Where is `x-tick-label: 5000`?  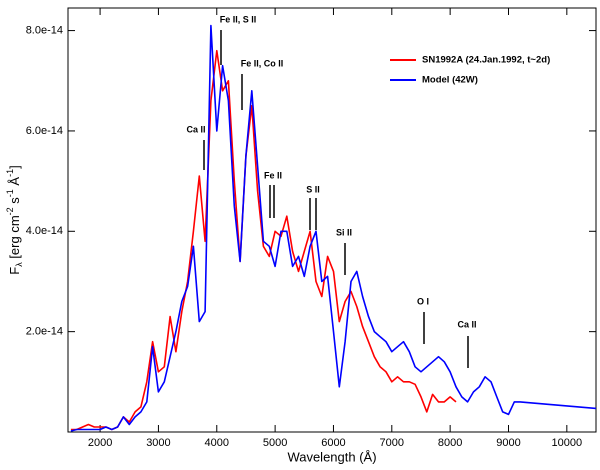 x-tick-label: 5000 is located at coordinates (275, 443).